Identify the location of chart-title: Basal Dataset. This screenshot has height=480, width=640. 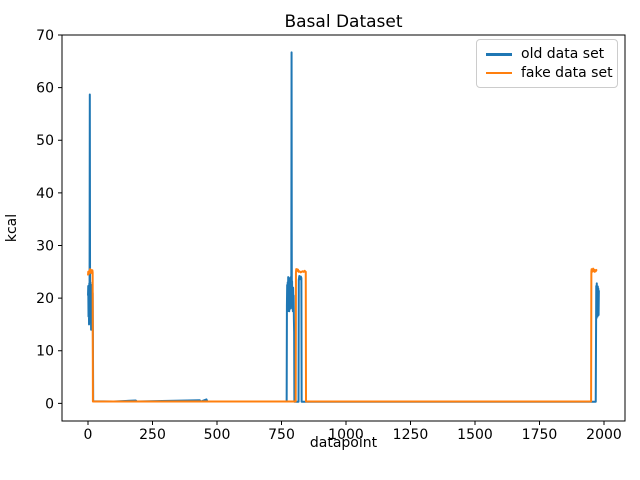
(343, 22).